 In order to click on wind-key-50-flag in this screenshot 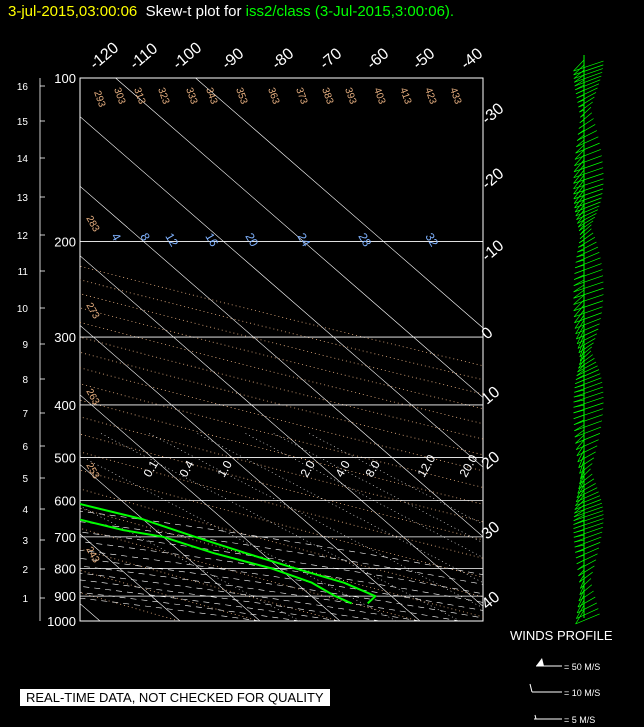, I will do `click(540, 662)`.